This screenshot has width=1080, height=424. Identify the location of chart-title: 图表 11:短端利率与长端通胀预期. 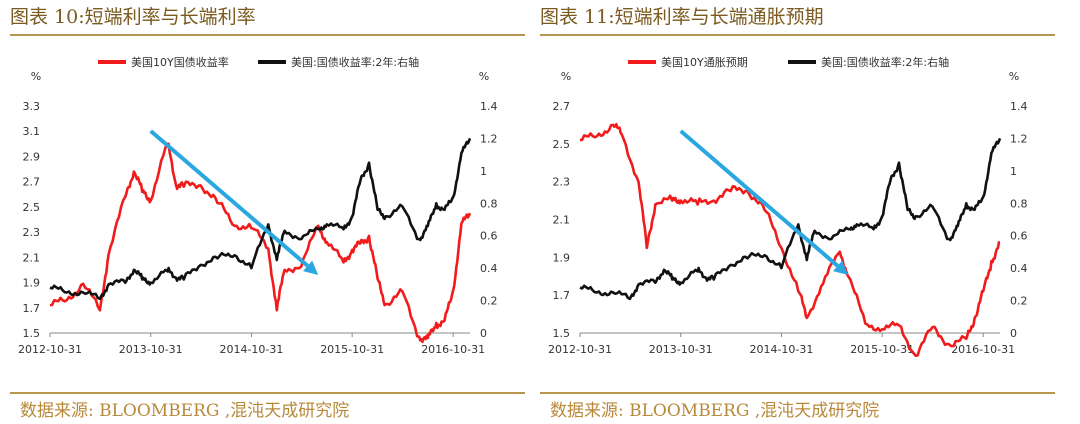
(682, 17).